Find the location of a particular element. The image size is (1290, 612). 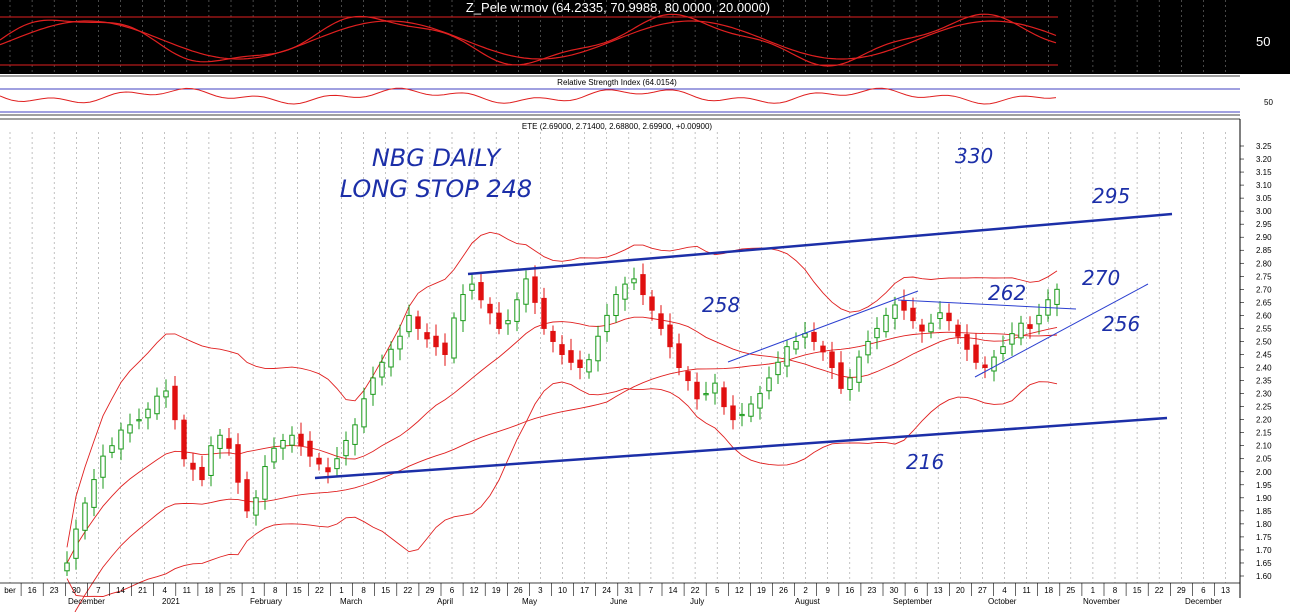

y-tick-label: 3.15 is located at coordinates (1264, 172).